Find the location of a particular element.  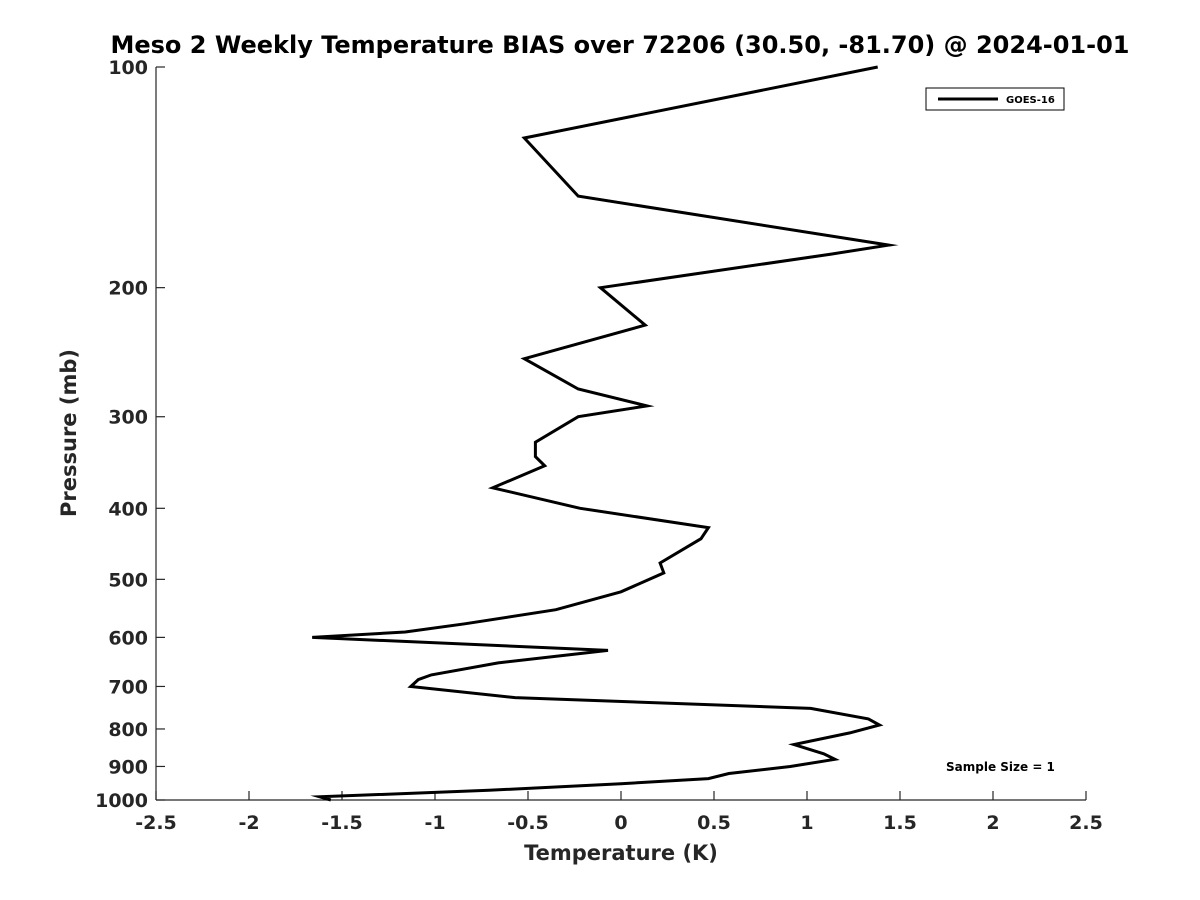

x-tick-label: -2.5 is located at coordinates (156, 823).